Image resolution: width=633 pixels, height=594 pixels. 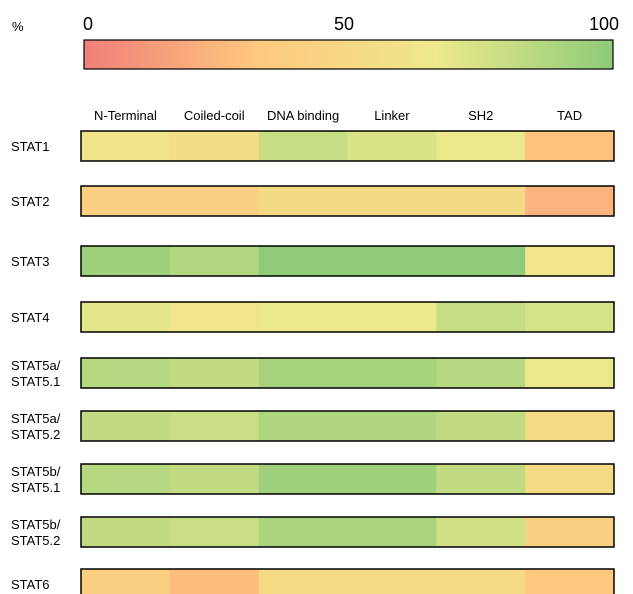 What do you see at coordinates (30, 146) in the screenshot?
I see `row-label: STAT1` at bounding box center [30, 146].